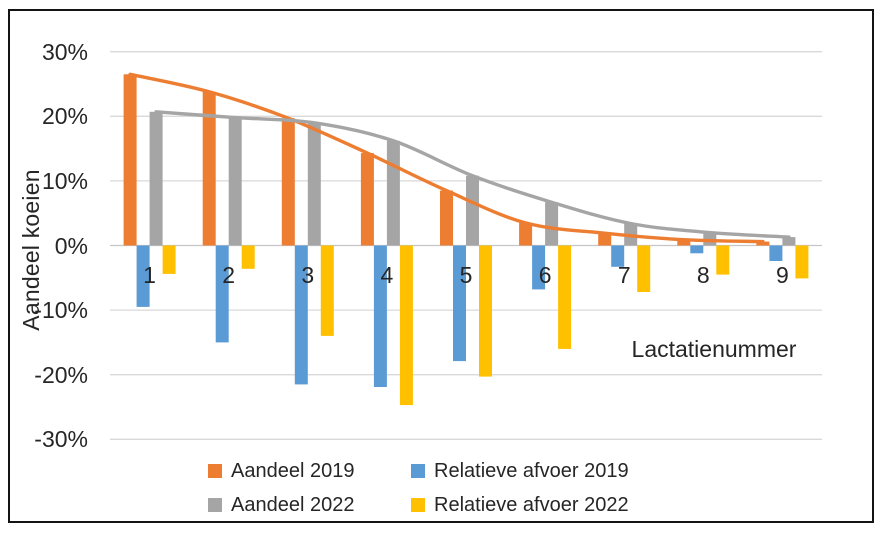  Describe the element at coordinates (545, 275) in the screenshot. I see `x-category-label: 6` at that location.